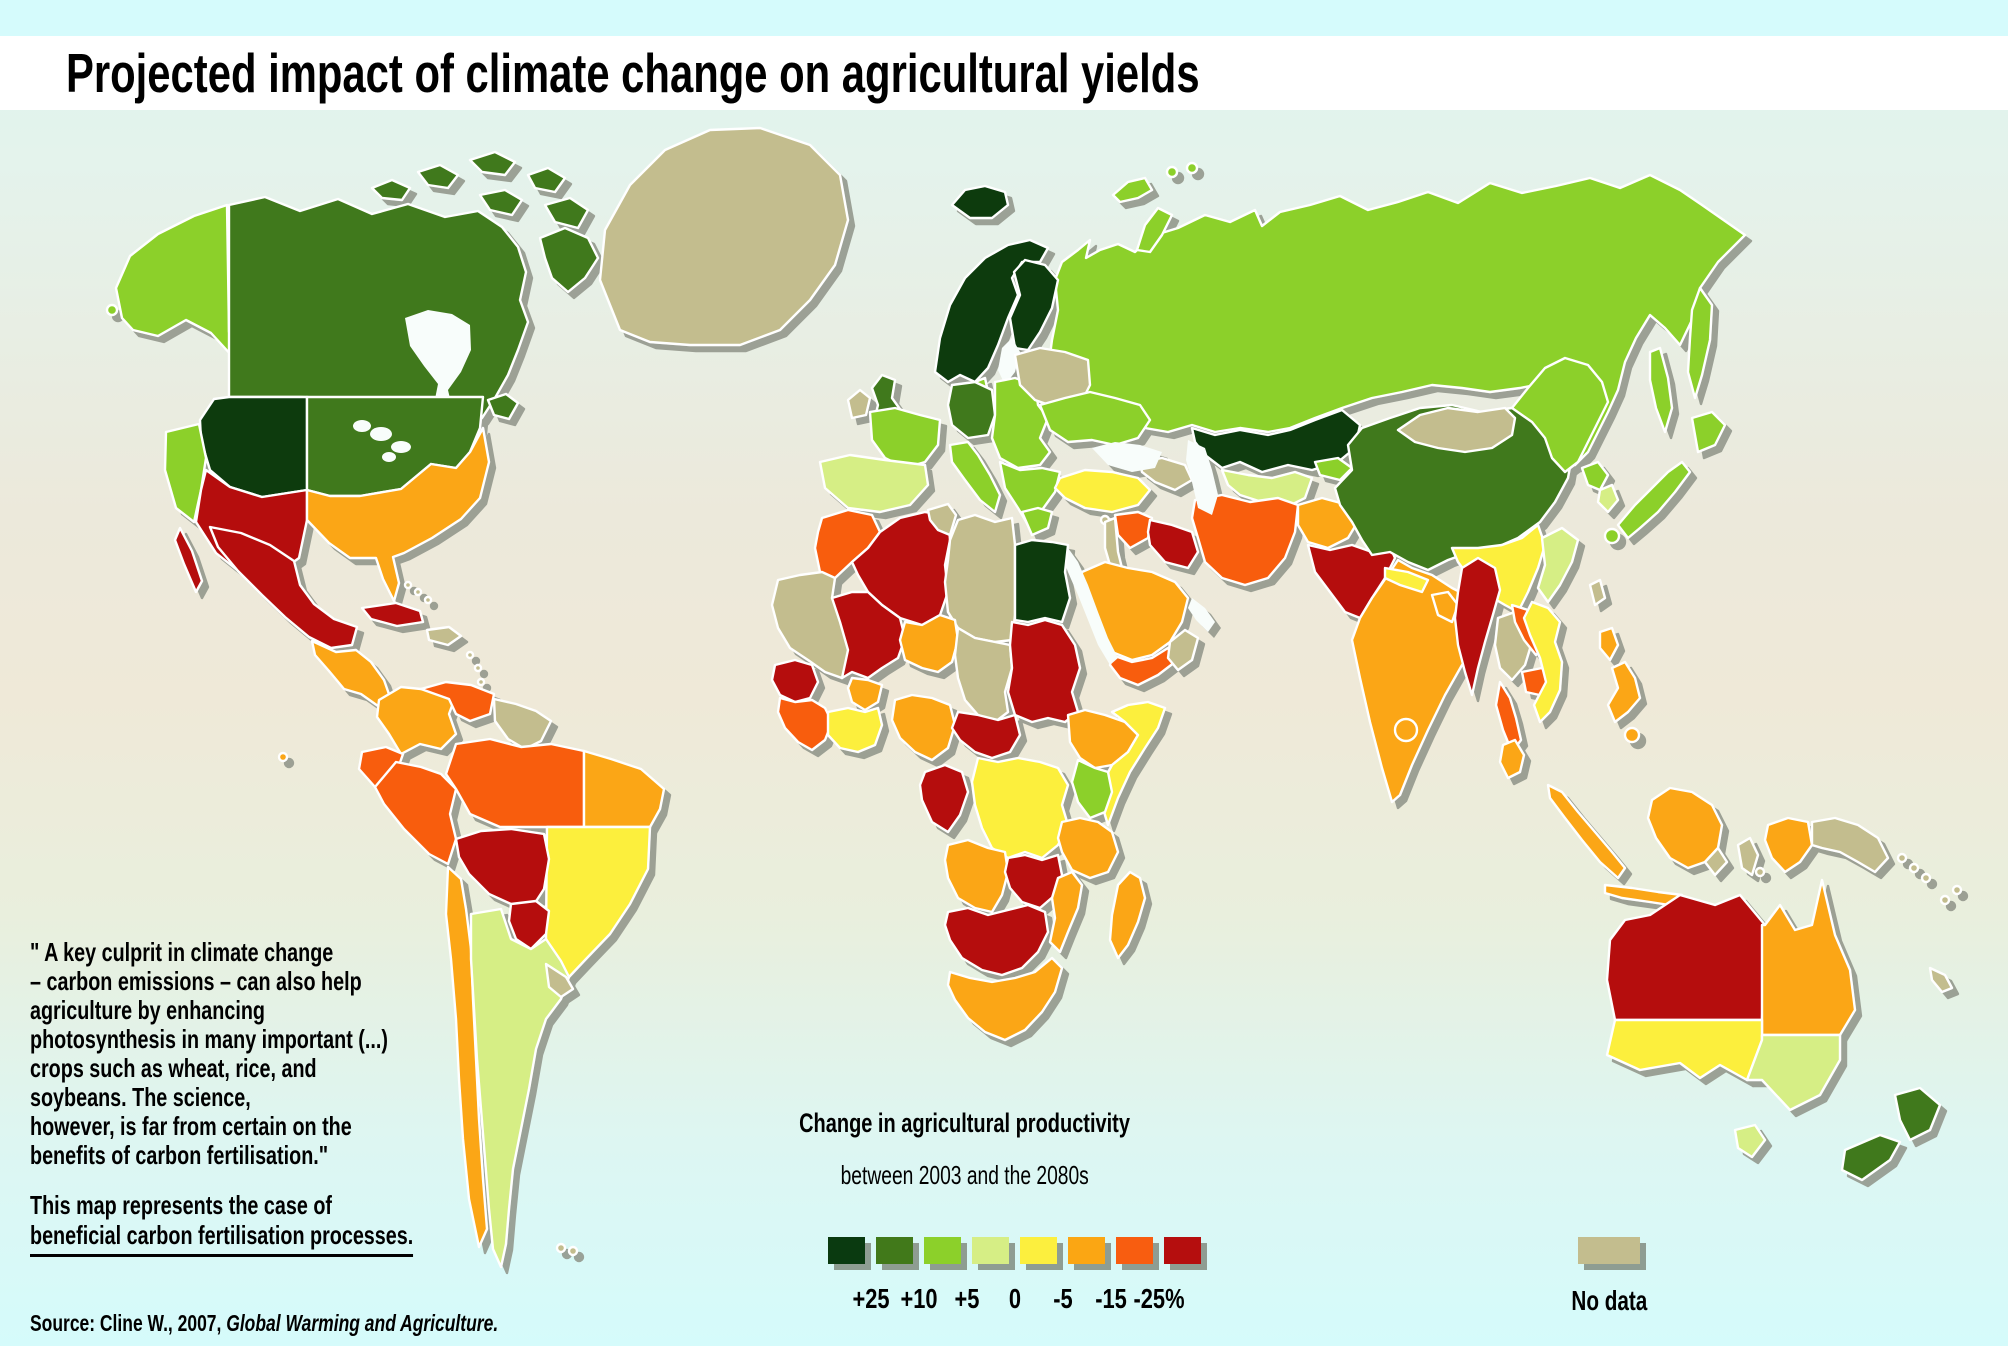  What do you see at coordinates (996, 940) in the screenshot?
I see `region-namibia-botswana-zimbabwe` at bounding box center [996, 940].